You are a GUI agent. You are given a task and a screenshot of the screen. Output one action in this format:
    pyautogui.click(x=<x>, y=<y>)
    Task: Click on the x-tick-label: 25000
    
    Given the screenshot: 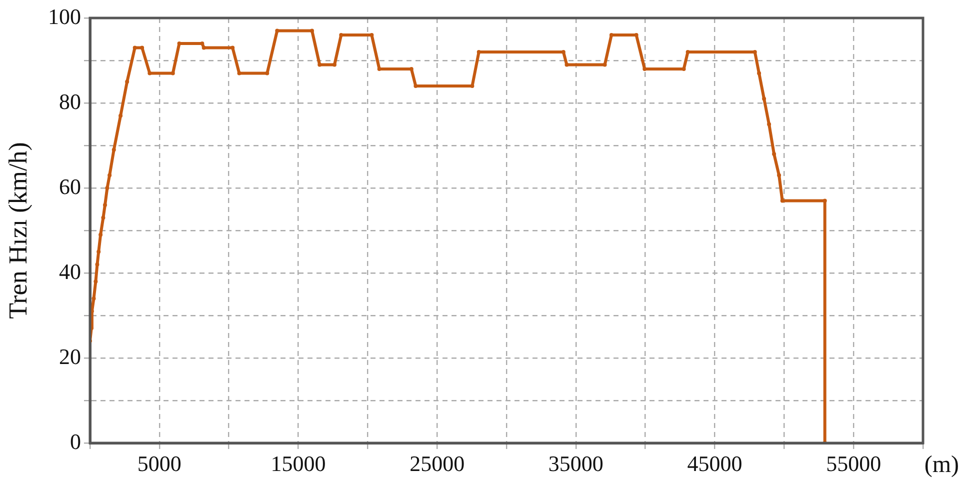 What is the action you would take?
    pyautogui.click(x=437, y=463)
    